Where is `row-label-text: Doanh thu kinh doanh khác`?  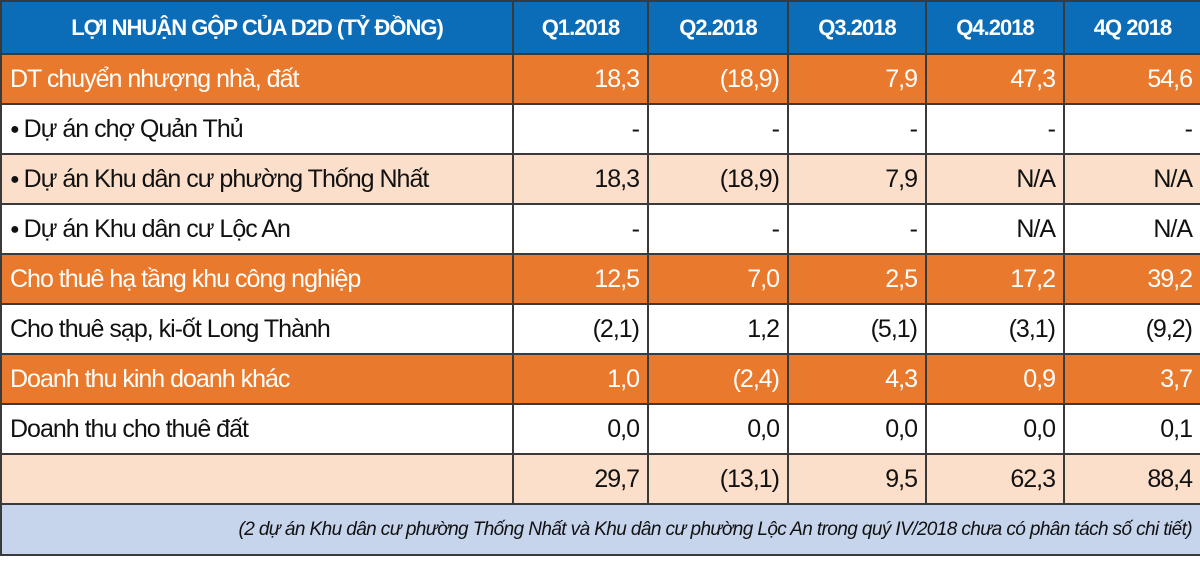
row-label-text: Doanh thu kinh doanh khác is located at coordinates (150, 378).